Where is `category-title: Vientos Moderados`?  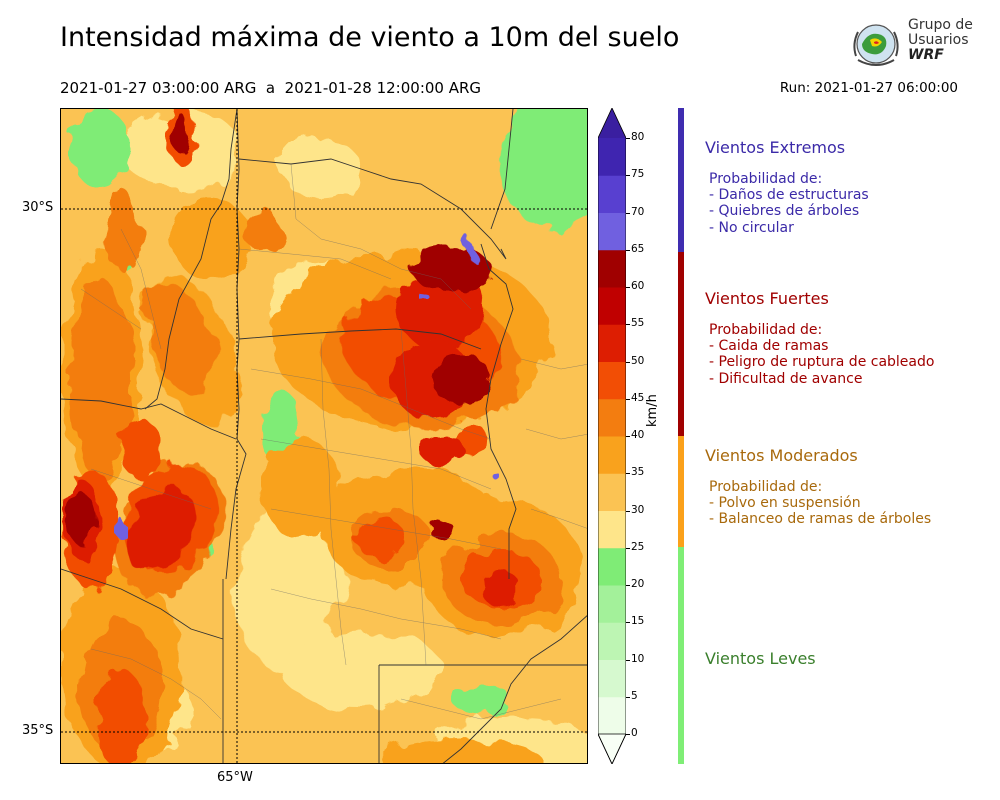
category-title: Vientos Moderados is located at coordinates (781, 455).